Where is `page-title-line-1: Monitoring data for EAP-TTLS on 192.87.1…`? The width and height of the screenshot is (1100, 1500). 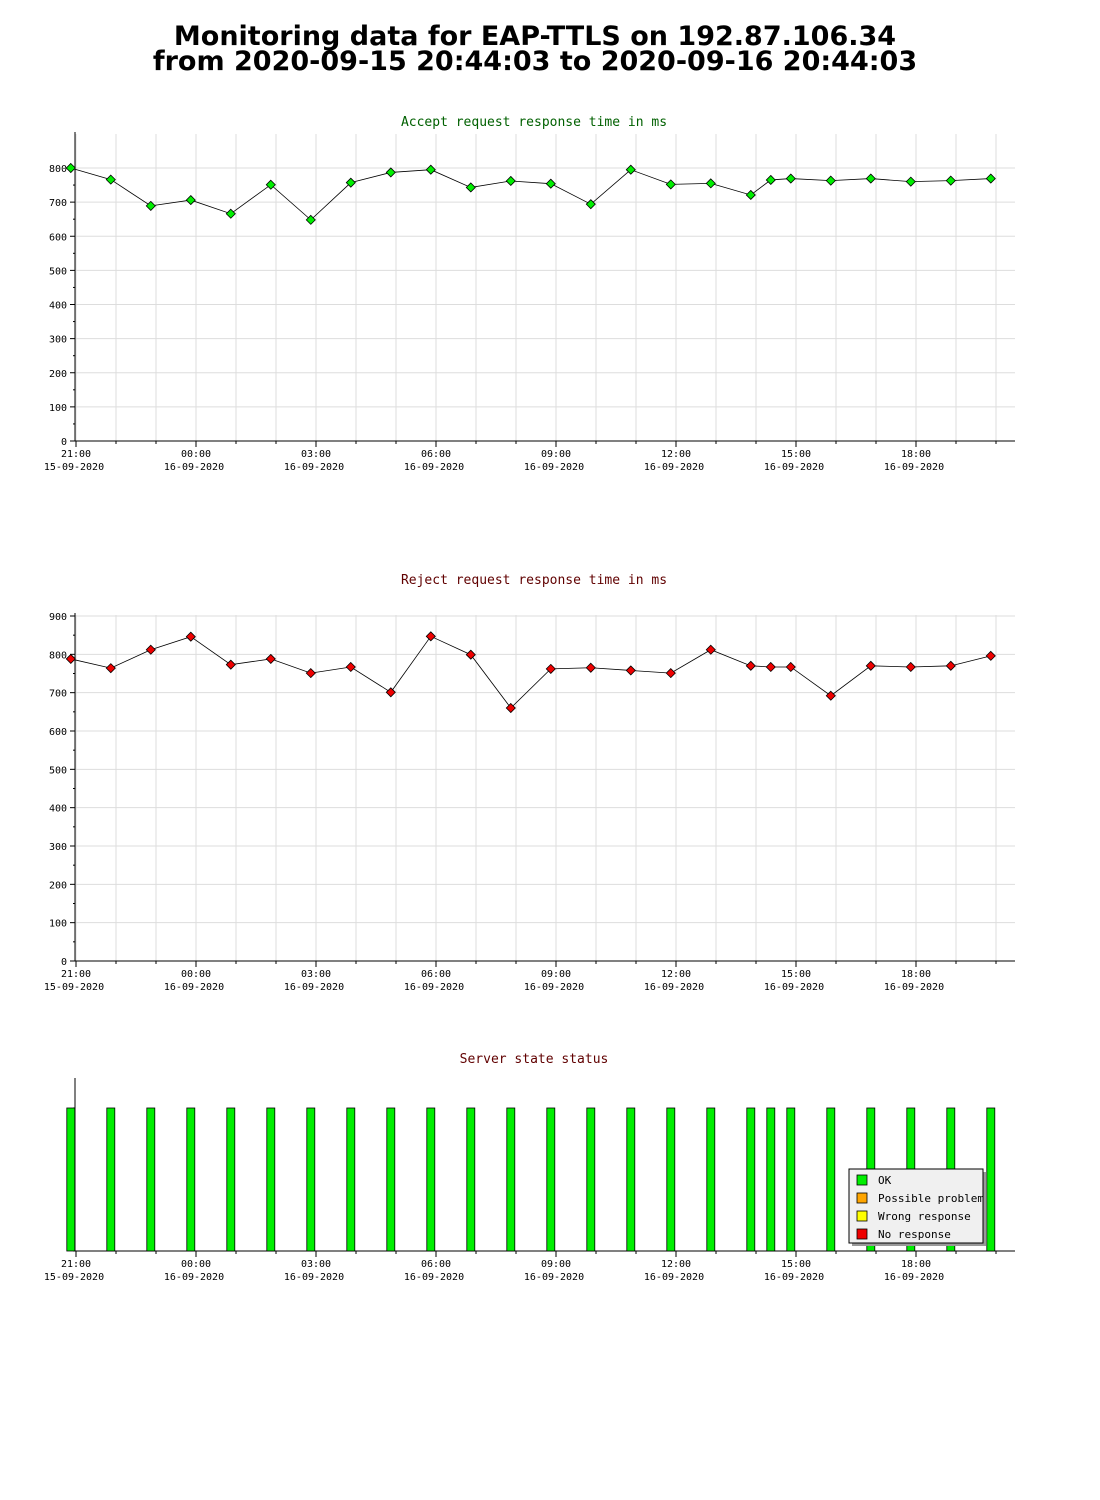 page-title-line-1: Monitoring data for EAP-TTLS on 192.87.1… is located at coordinates (535, 36).